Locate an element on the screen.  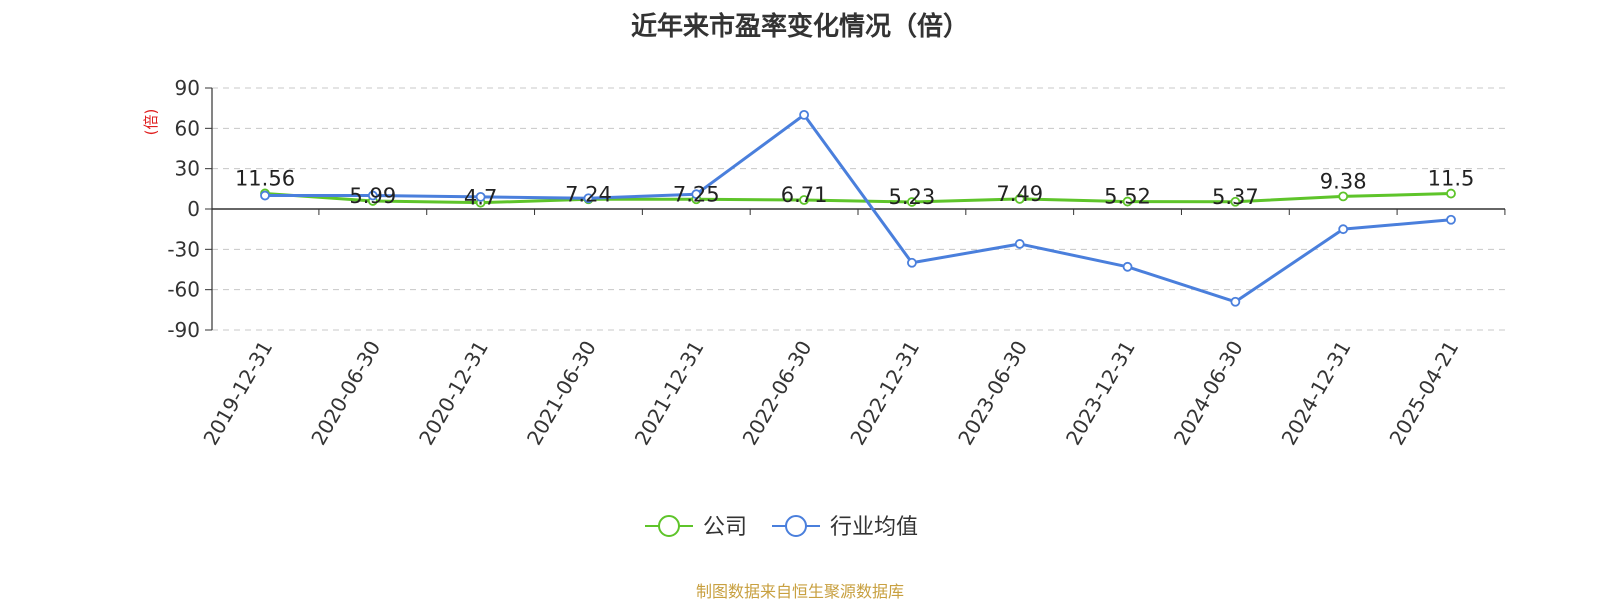
x-tick-label: 2020-12-31 is located at coordinates (453, 393).